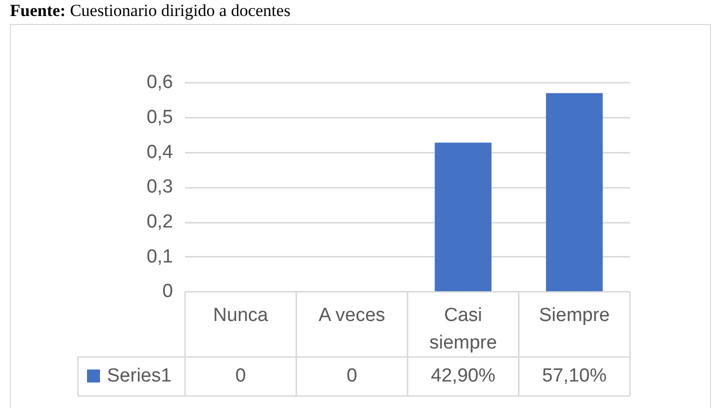  Describe the element at coordinates (463, 376) in the screenshot. I see `data-label: 42,90%` at that location.